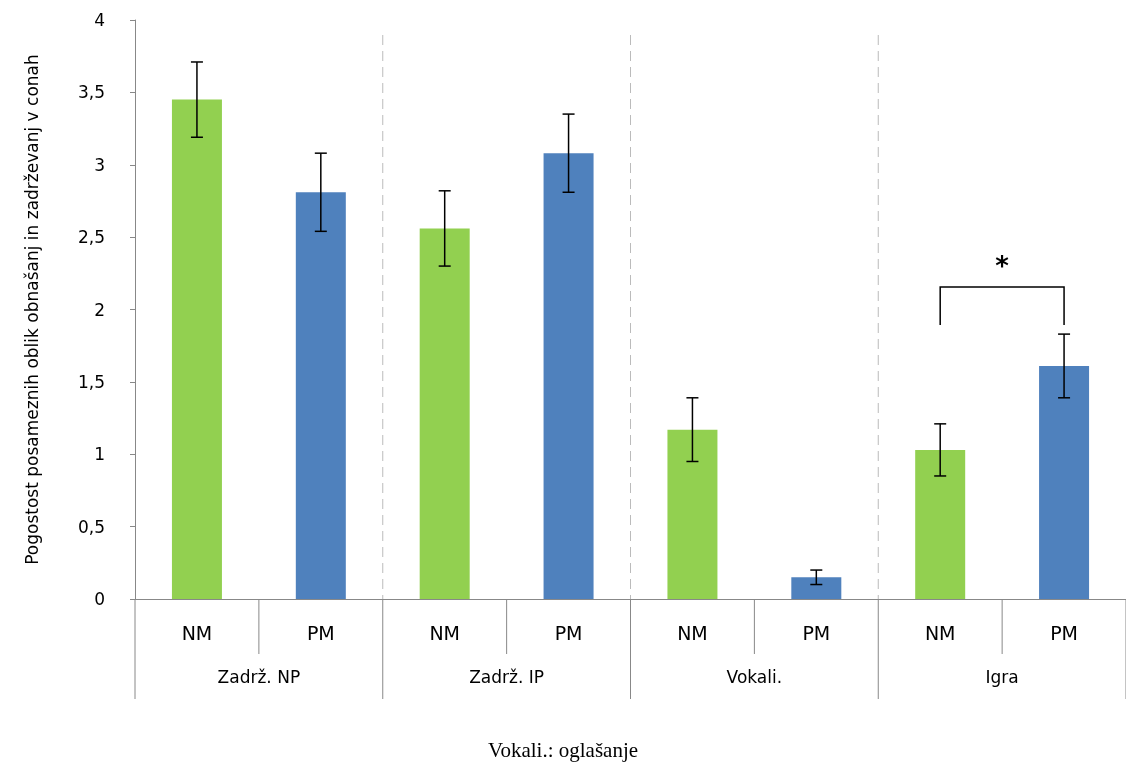 Image resolution: width=1126 pixels, height=770 pixels. I want to click on y-tick-label: 2, so click(99, 309).